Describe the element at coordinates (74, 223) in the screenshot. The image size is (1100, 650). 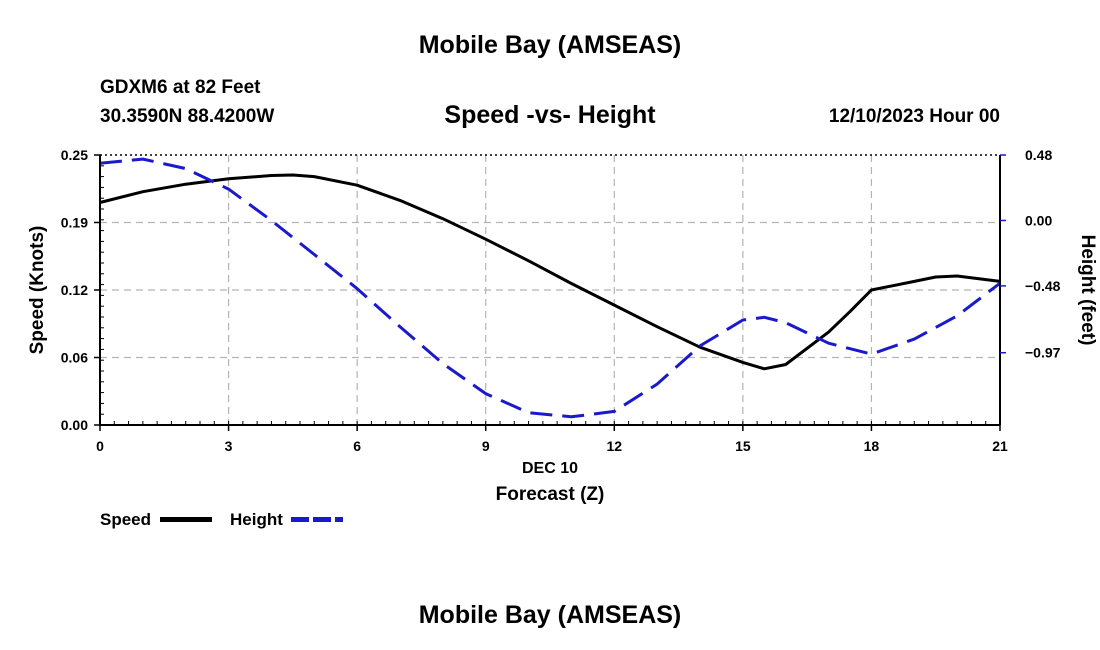
I see `y-tick-label: 0.19` at that location.